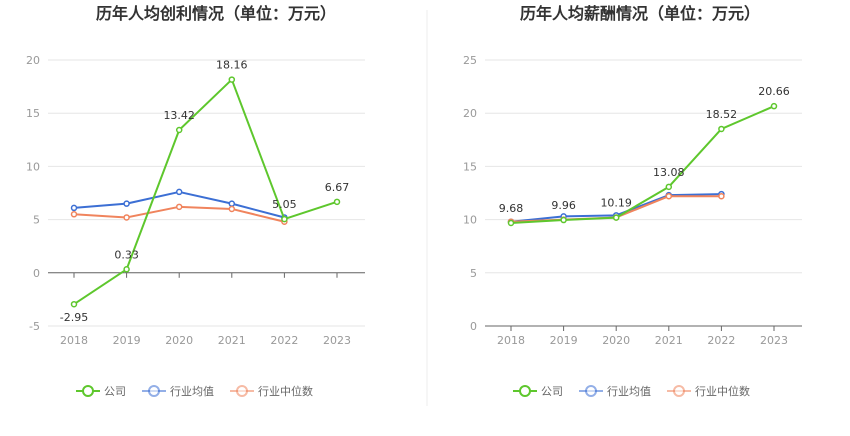 The image size is (850, 436). What do you see at coordinates (774, 91) in the screenshot?
I see `data-label: 20.66` at bounding box center [774, 91].